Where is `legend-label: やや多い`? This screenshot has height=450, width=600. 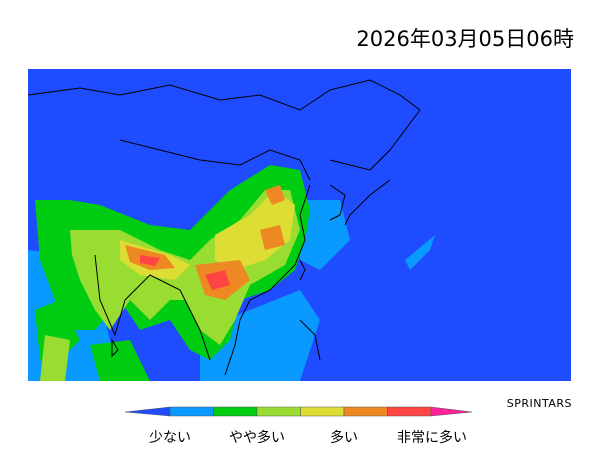 legend-label: やや多い is located at coordinates (257, 437).